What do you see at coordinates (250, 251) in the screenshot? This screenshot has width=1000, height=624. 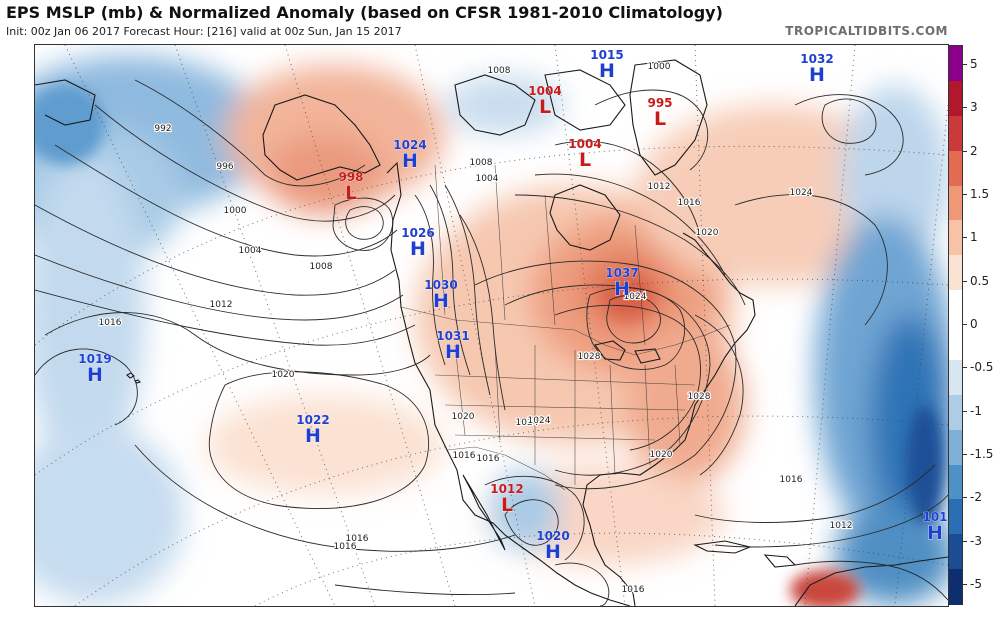 I see `isobar-label: 1004` at bounding box center [250, 251].